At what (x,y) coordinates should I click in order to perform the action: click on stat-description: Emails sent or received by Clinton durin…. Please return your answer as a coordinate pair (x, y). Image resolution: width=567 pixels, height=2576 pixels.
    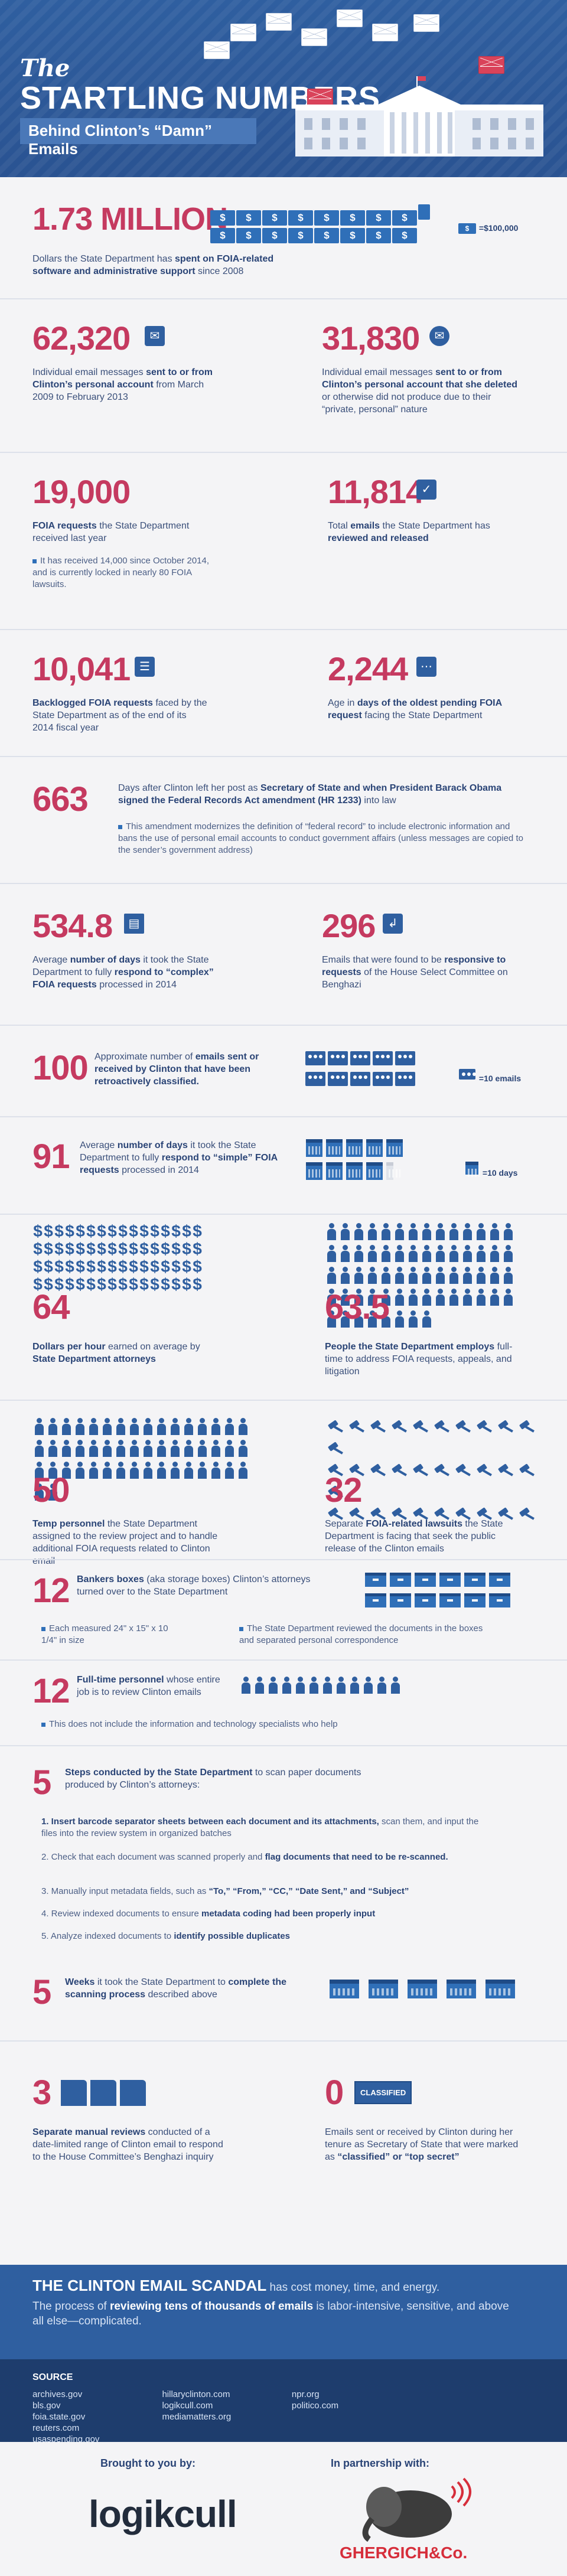
    Looking at the image, I should click on (425, 2145).